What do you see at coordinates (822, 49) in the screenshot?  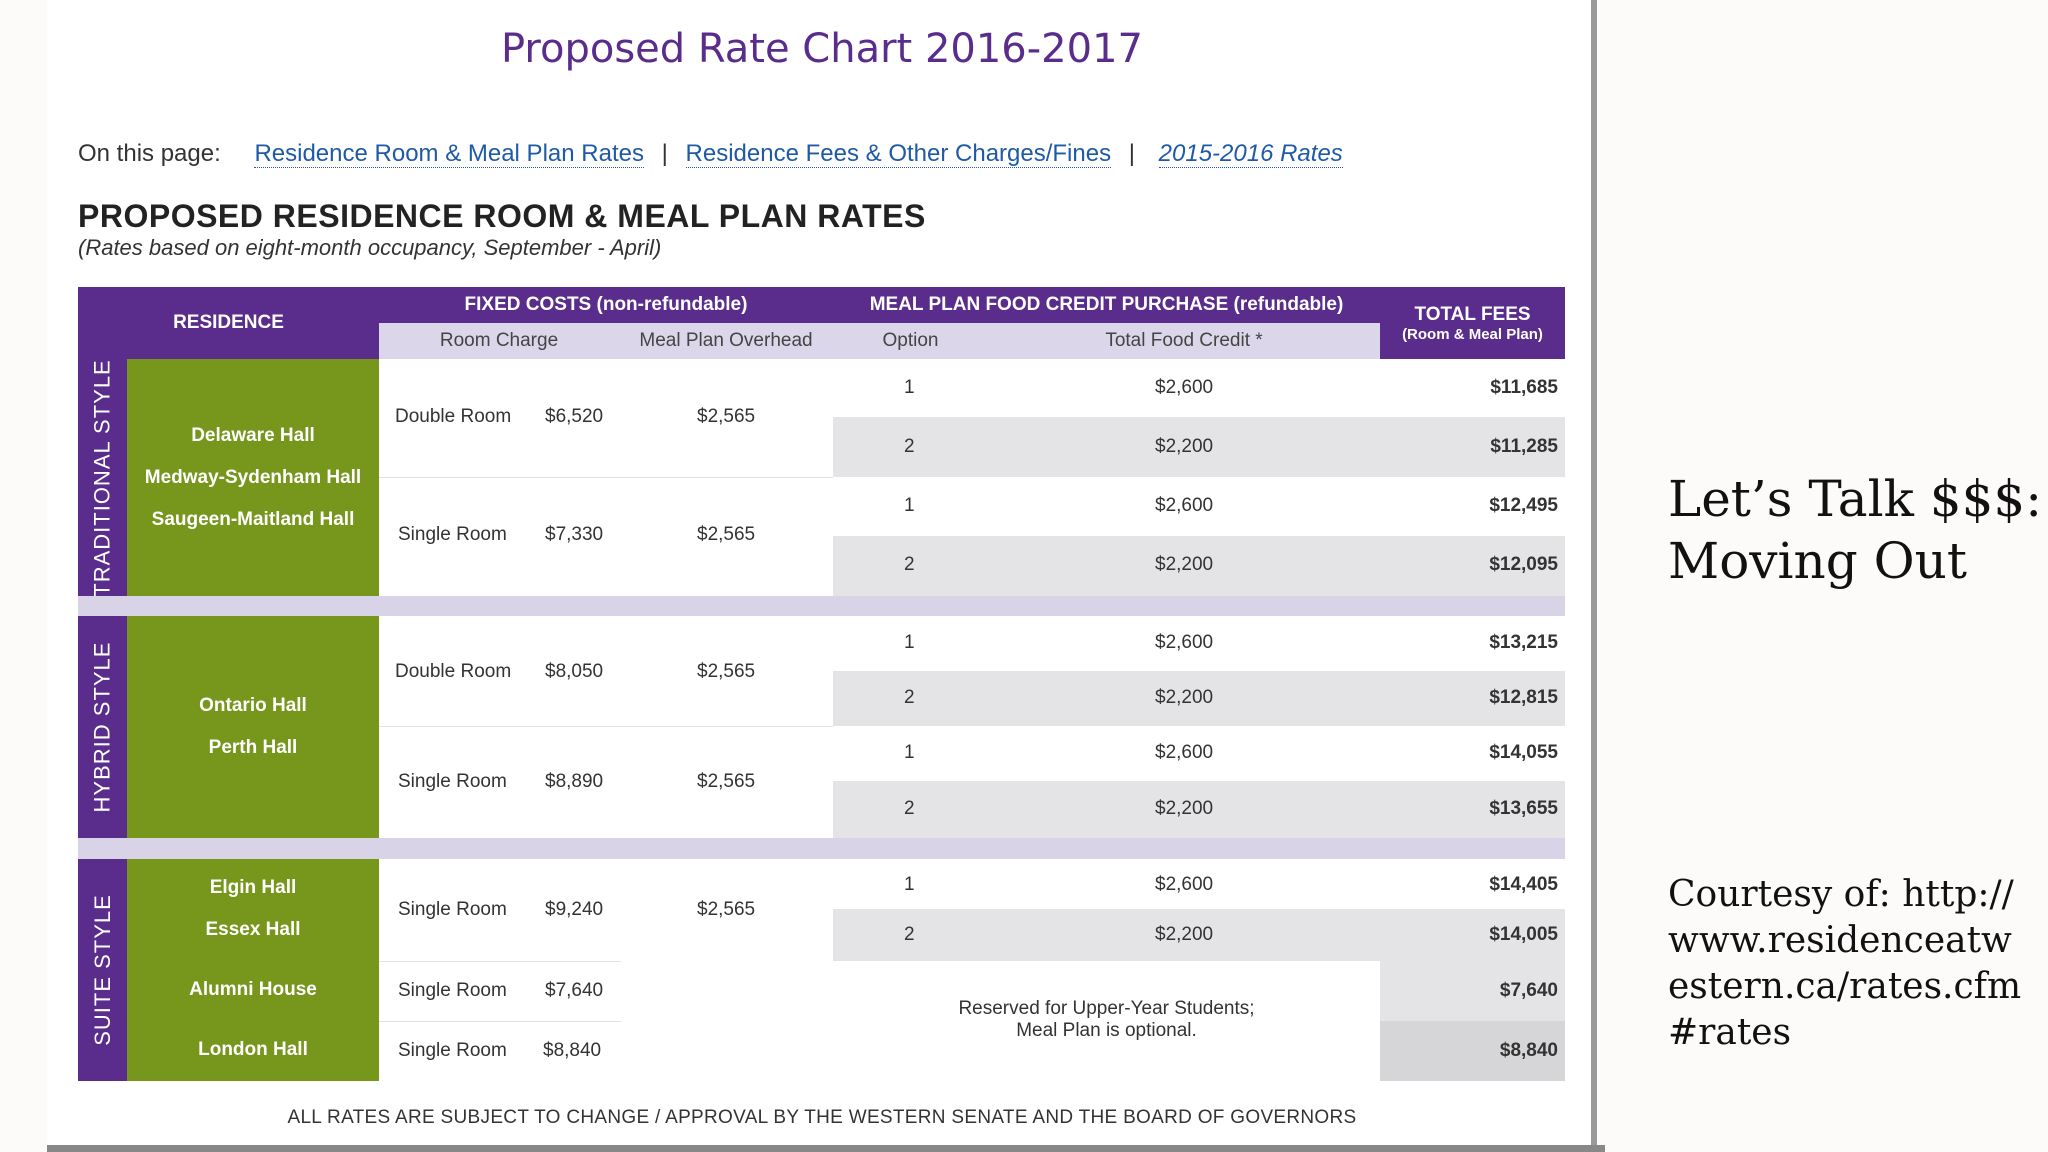 I see `page-title: Proposed Rate Chart 2016-2017` at bounding box center [822, 49].